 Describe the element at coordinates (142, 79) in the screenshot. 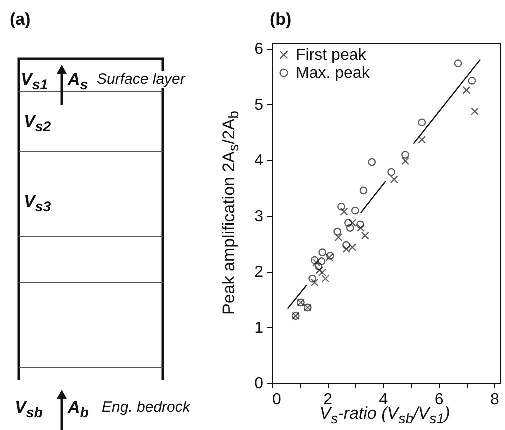

I see `text: Surface layer` at that location.